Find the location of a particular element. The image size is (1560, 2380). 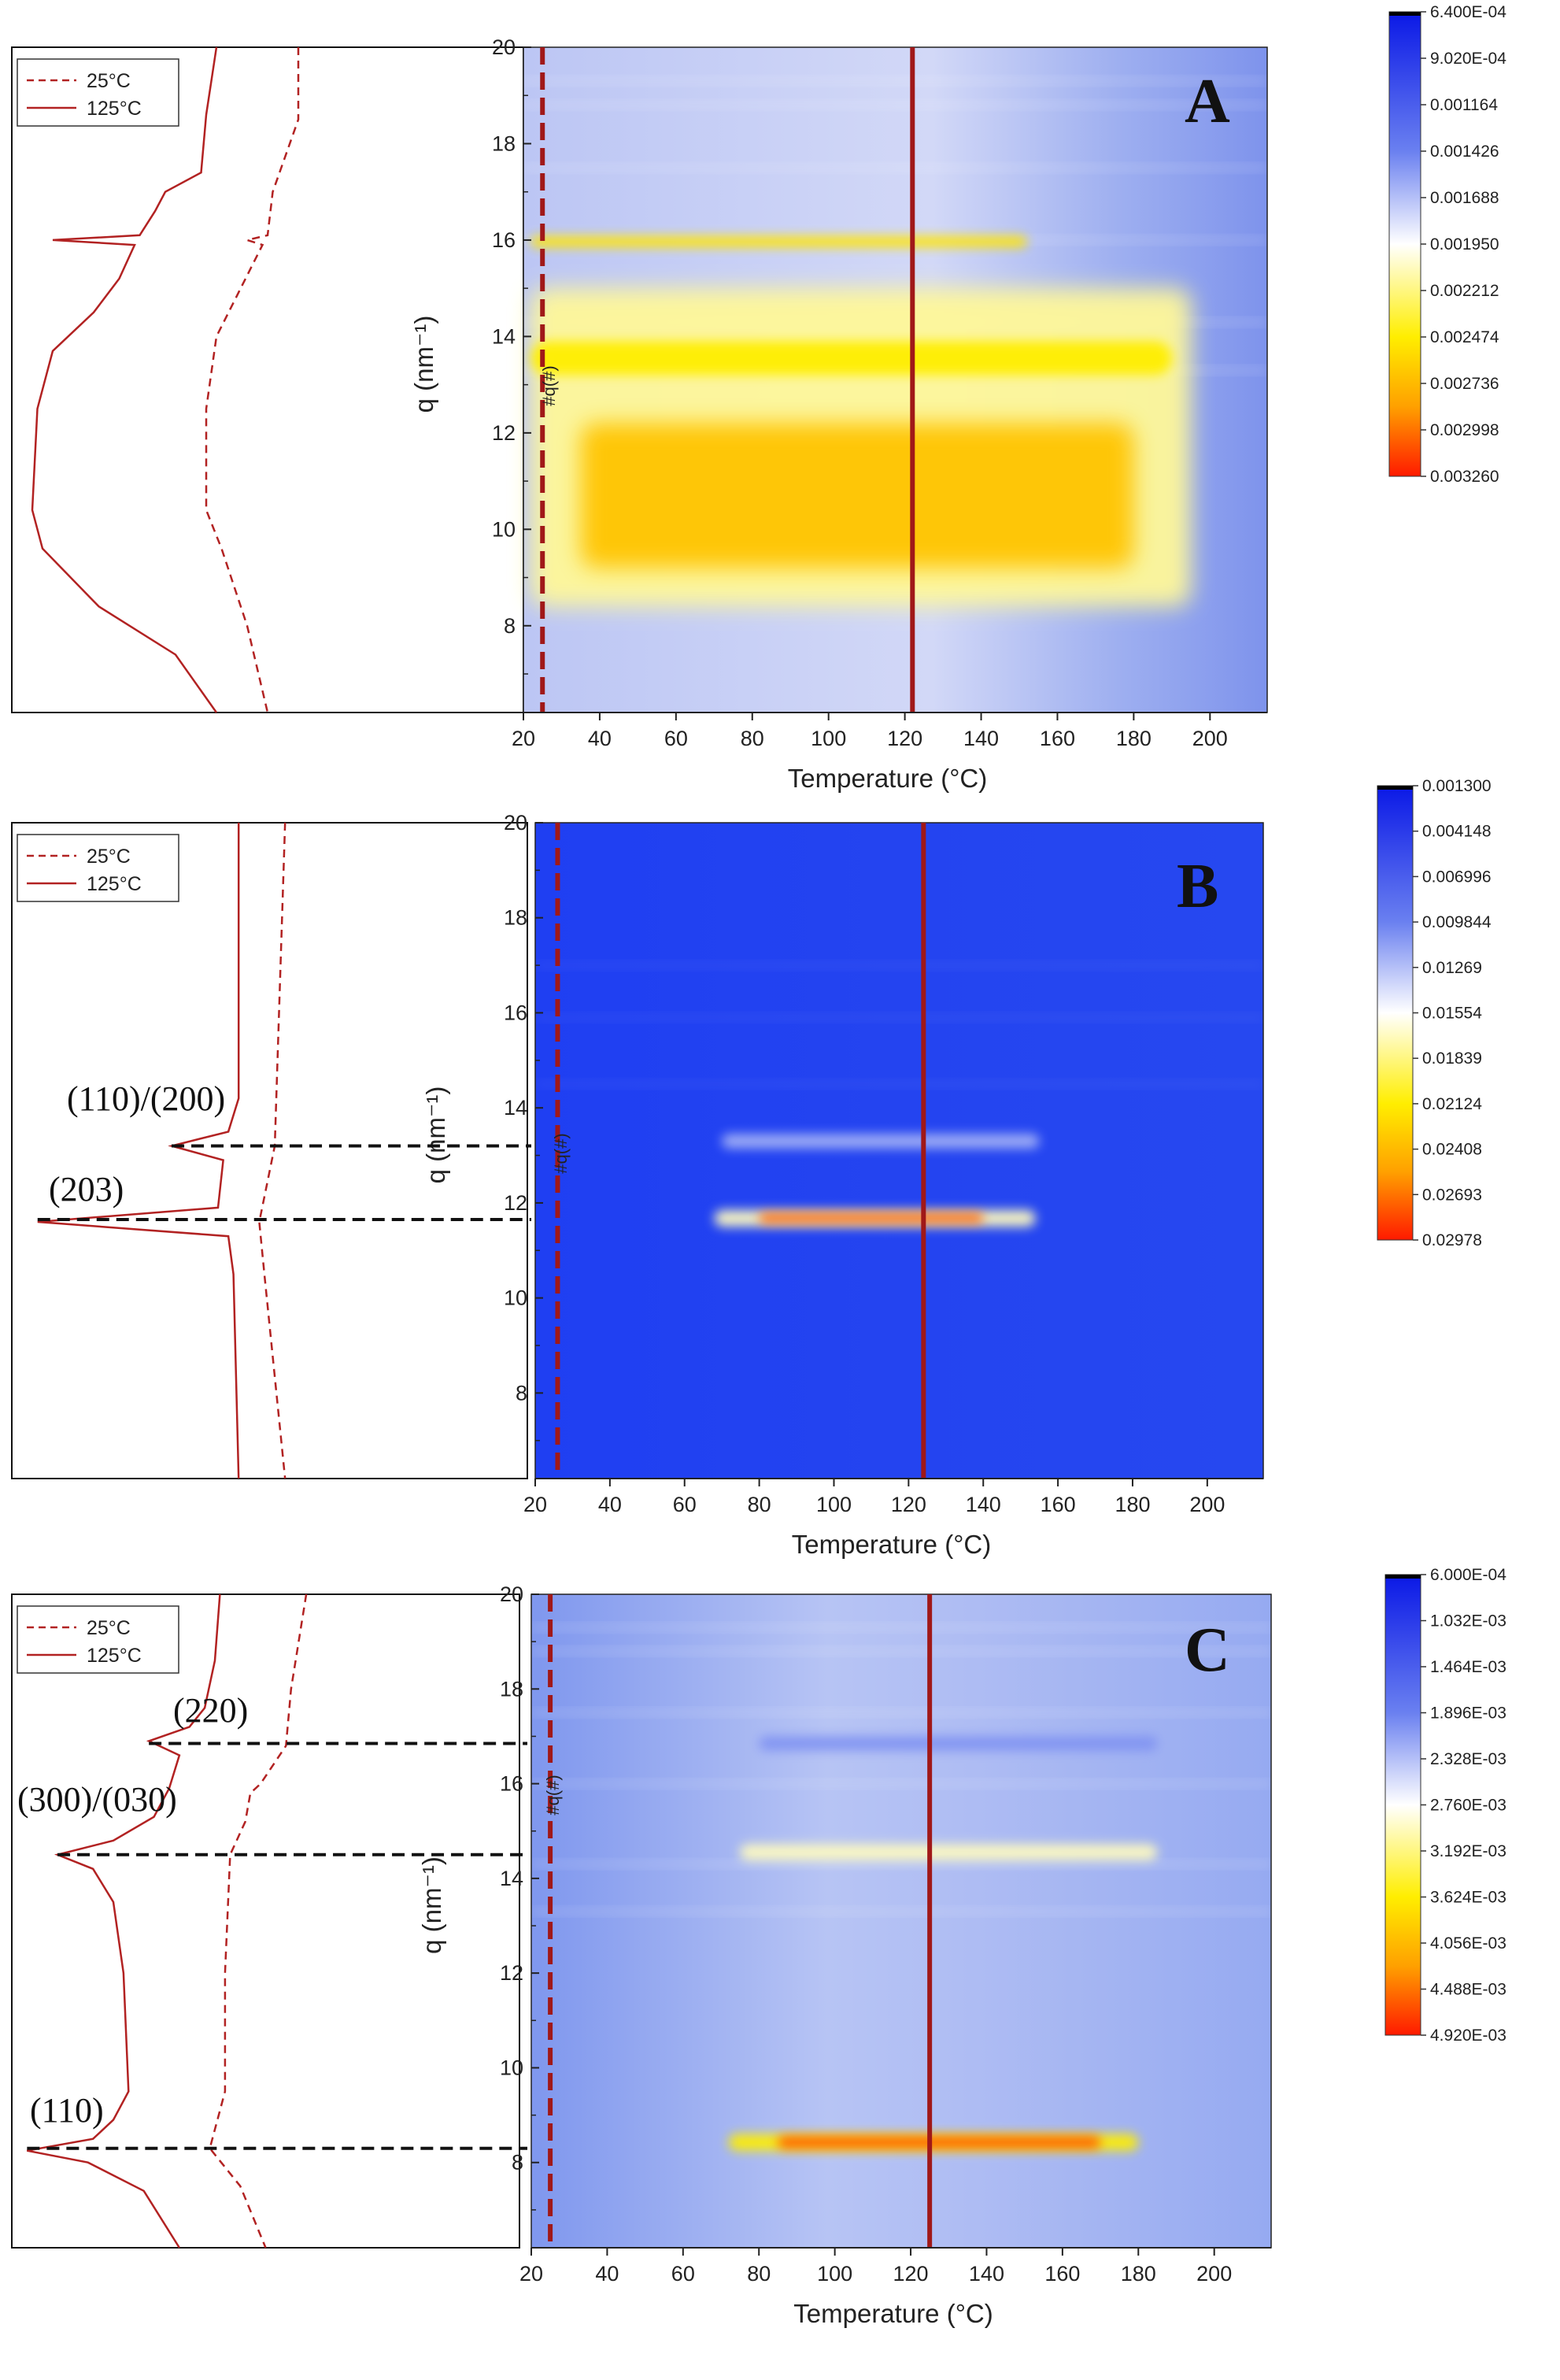

colorbar-tick-label: 0.01269 is located at coordinates (1452, 968).